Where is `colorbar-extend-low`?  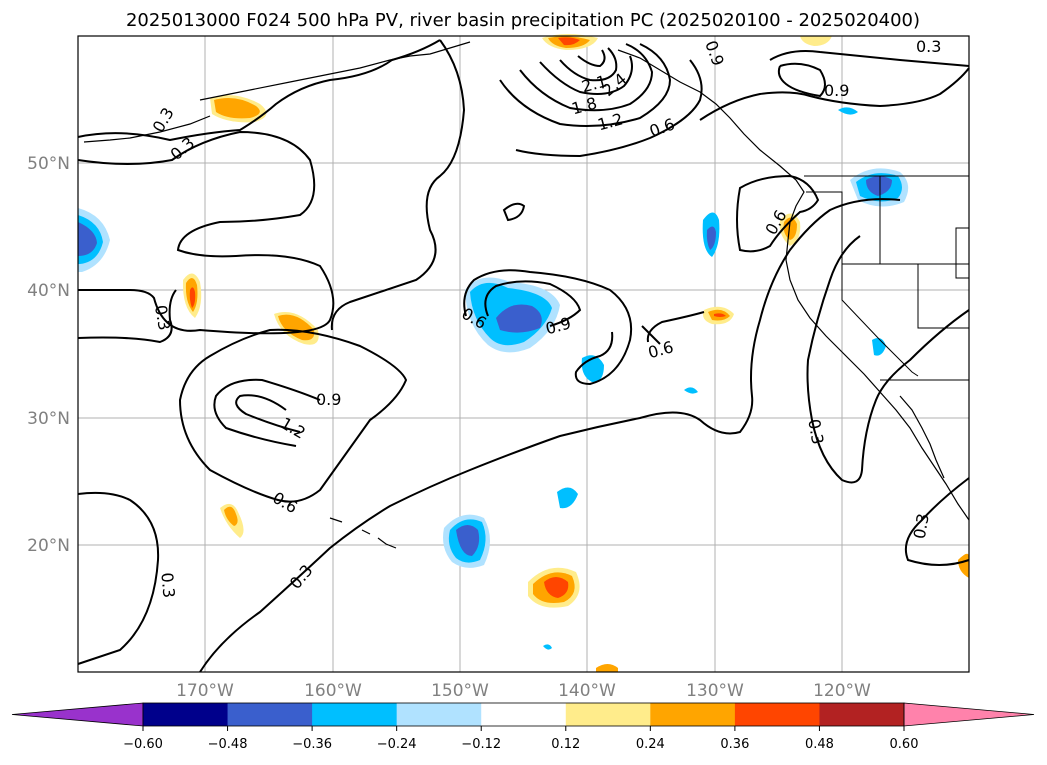
colorbar-extend-low is located at coordinates (77, 714).